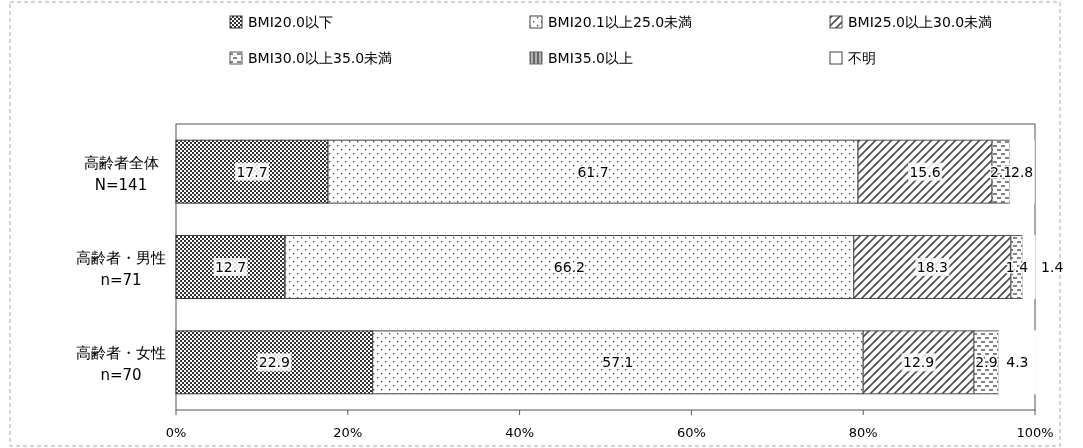 The width and height of the screenshot is (1083, 448). I want to click on x-tick-label: 80%, so click(863, 432).